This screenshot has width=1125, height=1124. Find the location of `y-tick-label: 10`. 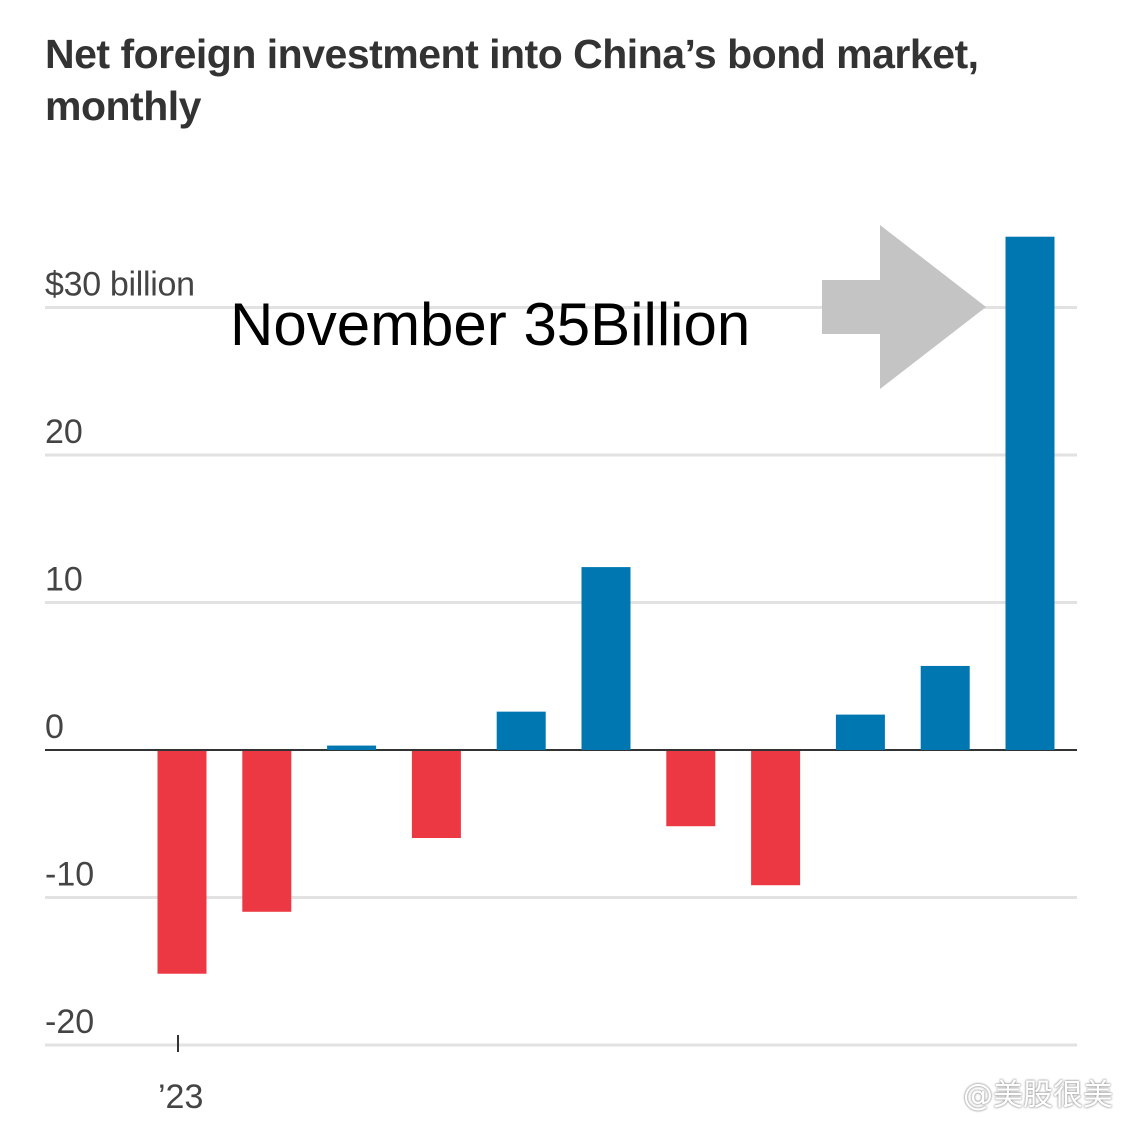

y-tick-label: 10 is located at coordinates (64, 580).